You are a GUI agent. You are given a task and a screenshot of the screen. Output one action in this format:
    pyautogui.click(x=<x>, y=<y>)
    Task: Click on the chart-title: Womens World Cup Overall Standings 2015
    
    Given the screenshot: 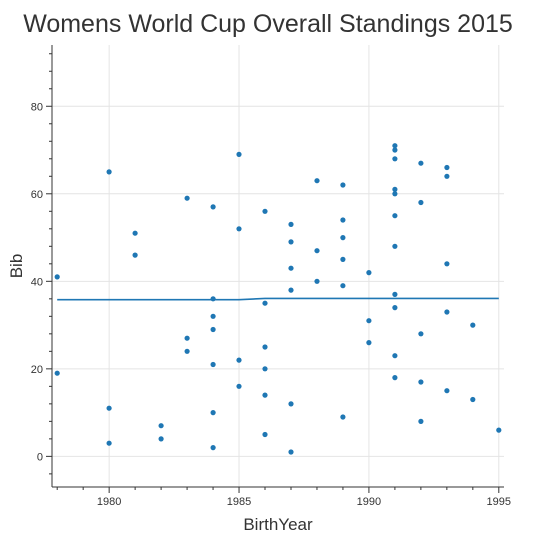 What is the action you would take?
    pyautogui.click(x=268, y=24)
    